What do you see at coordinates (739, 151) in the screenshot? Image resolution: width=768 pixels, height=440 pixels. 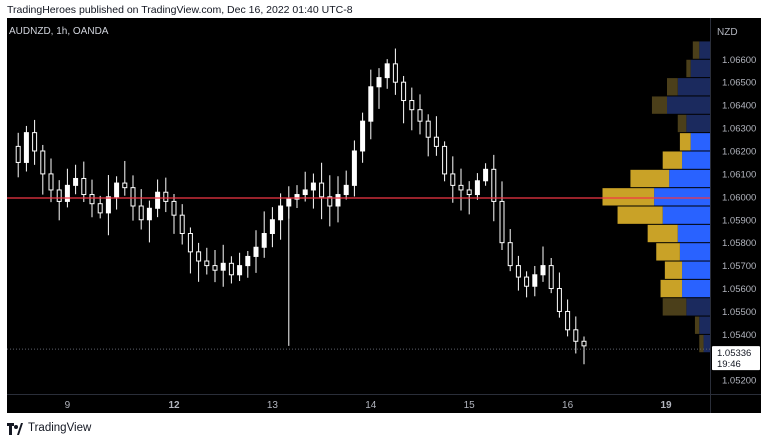 I see `price-tick-label: 1.06200` at bounding box center [739, 151].